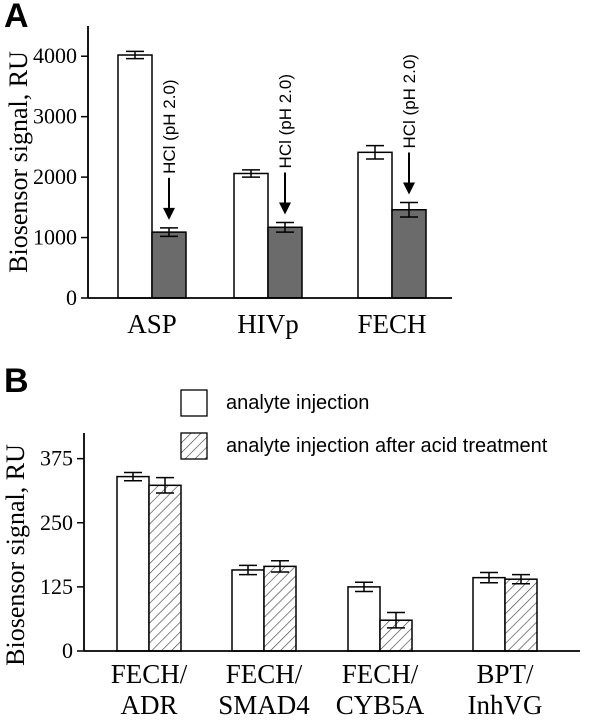 This screenshot has width=600, height=720. I want to click on b-category-label-line2: ADR, so click(148, 705).